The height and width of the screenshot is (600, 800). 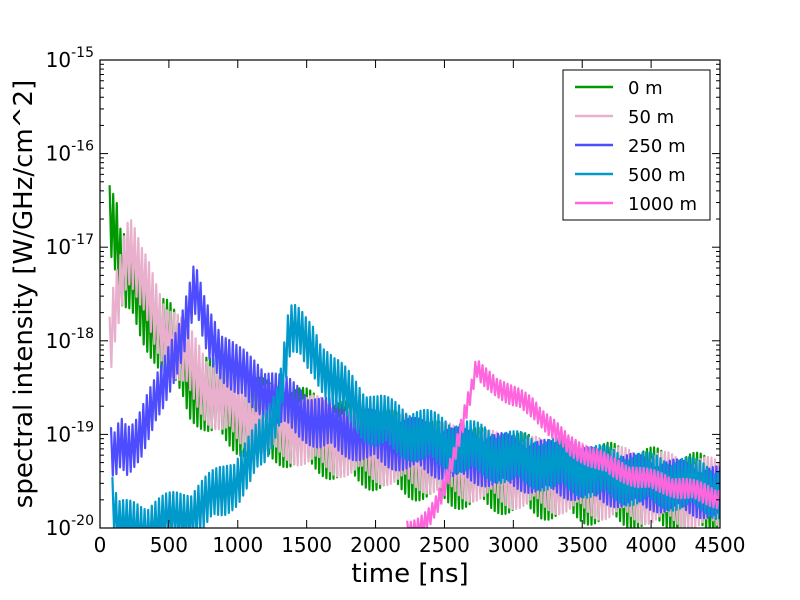 I want to click on x-tick-label: 3000, so click(x=513, y=545).